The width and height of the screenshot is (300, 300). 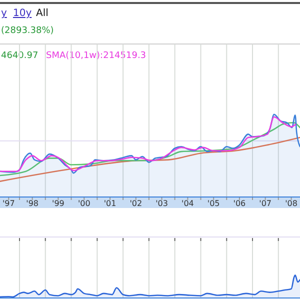 I want to click on x-tick-label: '99, so click(x=58, y=203).